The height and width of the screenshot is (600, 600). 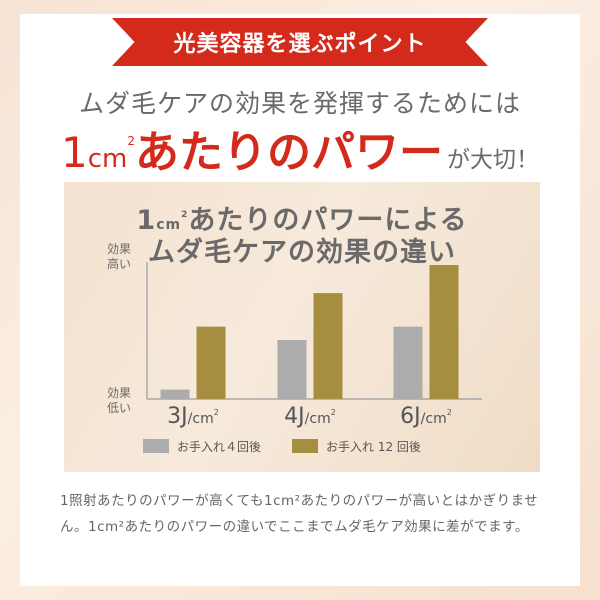 I want to click on bar-s1-c0, so click(x=211, y=362).